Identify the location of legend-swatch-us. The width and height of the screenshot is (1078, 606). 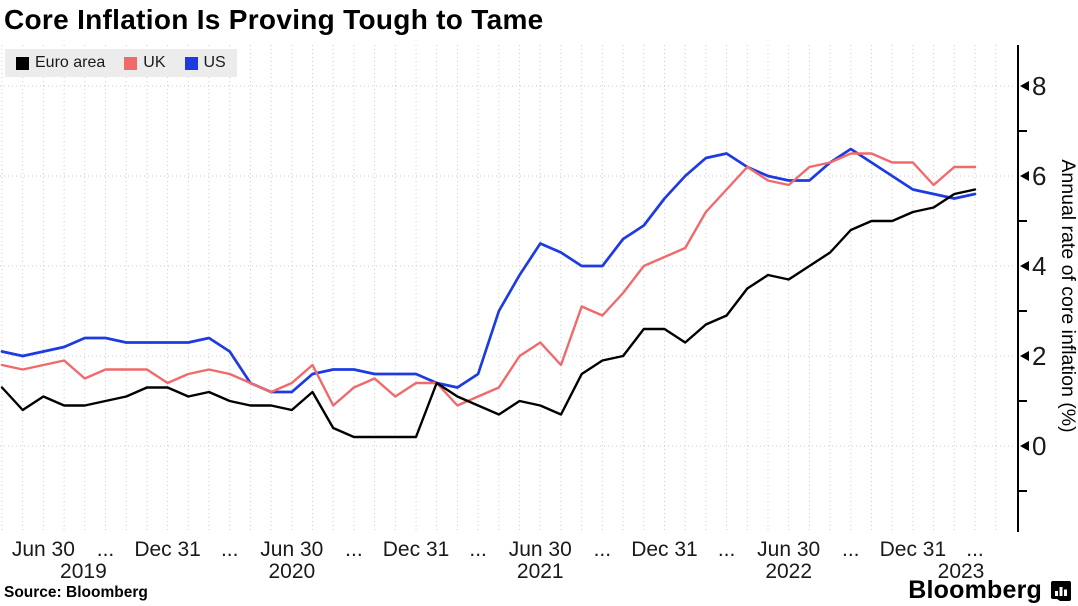
(191, 63).